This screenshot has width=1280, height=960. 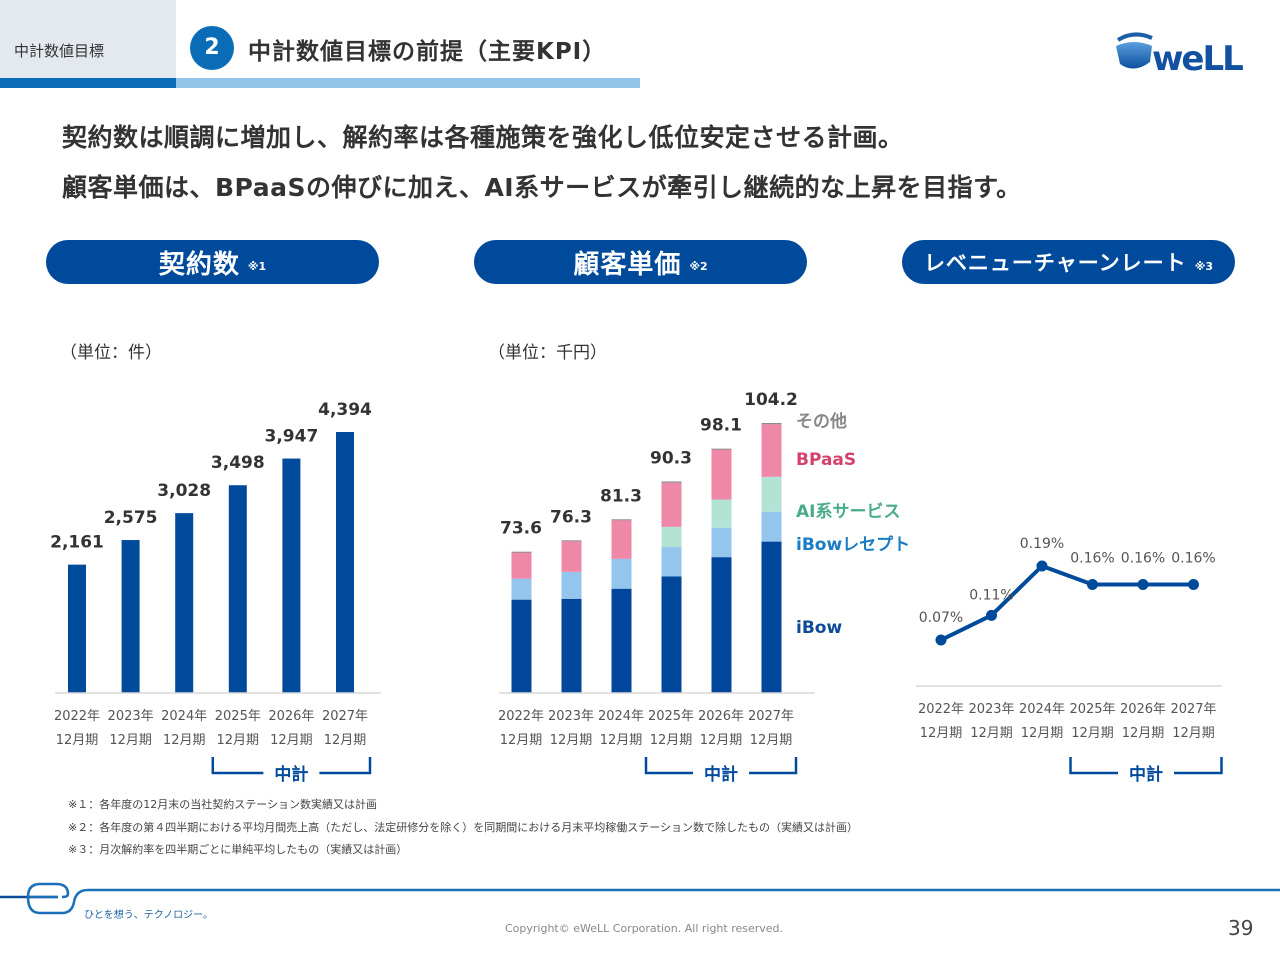 I want to click on data-label: 0.16%, so click(x=1092, y=559).